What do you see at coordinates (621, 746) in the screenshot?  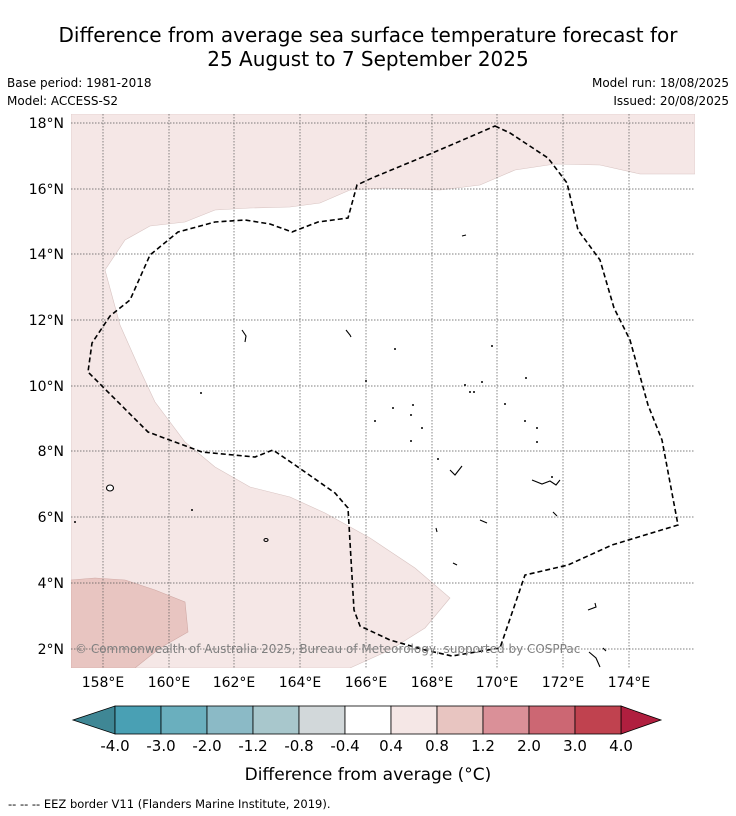 I see `colorbar-tick: 4.0` at bounding box center [621, 746].